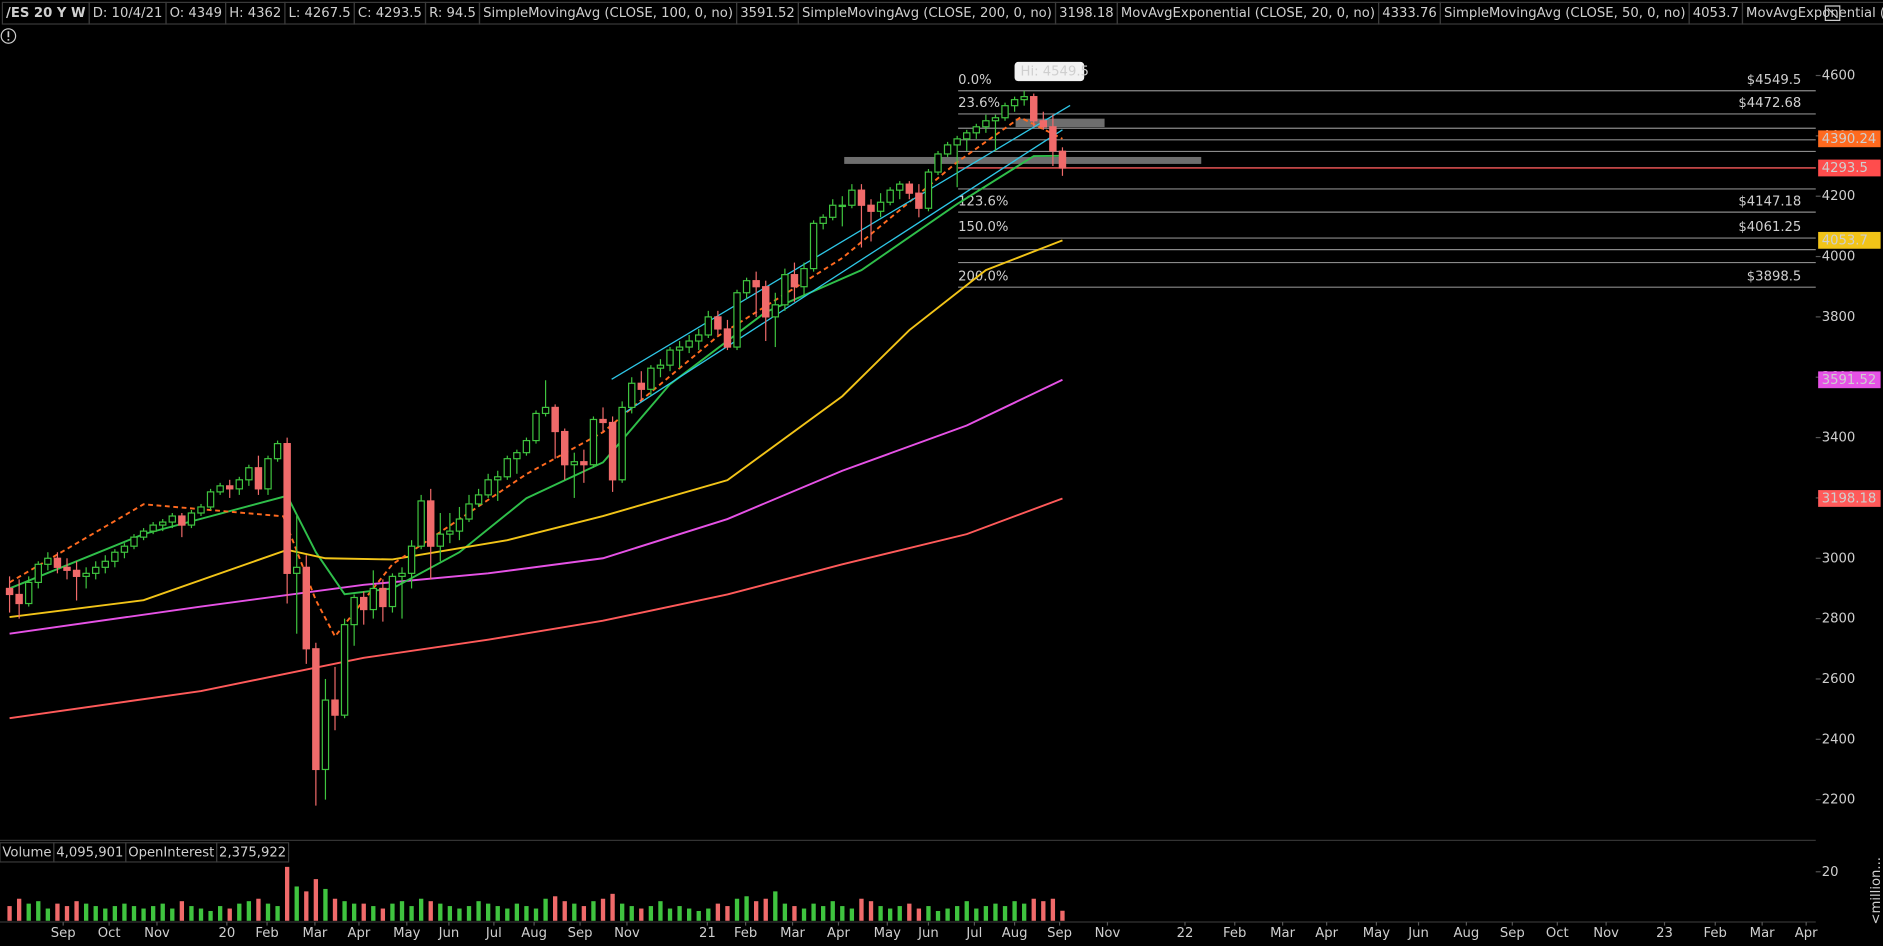  What do you see at coordinates (580, 933) in the screenshot?
I see `x-tick-label: Sep` at bounding box center [580, 933].